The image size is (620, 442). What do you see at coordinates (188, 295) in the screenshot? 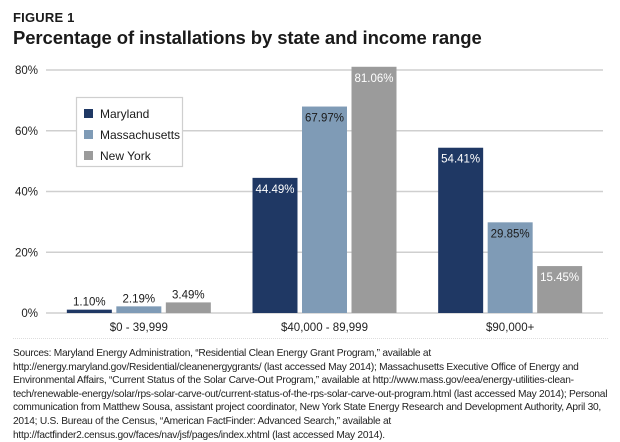
I see `data-label: 3.49%` at bounding box center [188, 295].